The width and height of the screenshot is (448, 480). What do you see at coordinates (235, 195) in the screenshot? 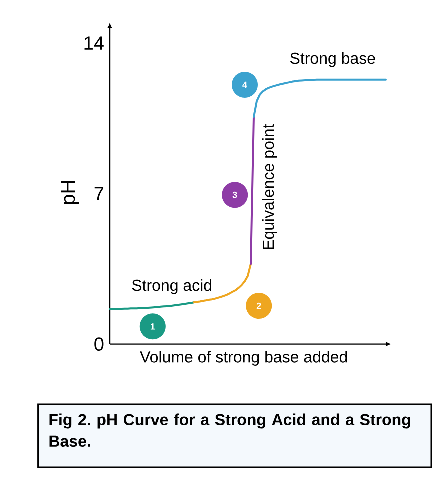
I see `series-label: 3` at bounding box center [235, 195].